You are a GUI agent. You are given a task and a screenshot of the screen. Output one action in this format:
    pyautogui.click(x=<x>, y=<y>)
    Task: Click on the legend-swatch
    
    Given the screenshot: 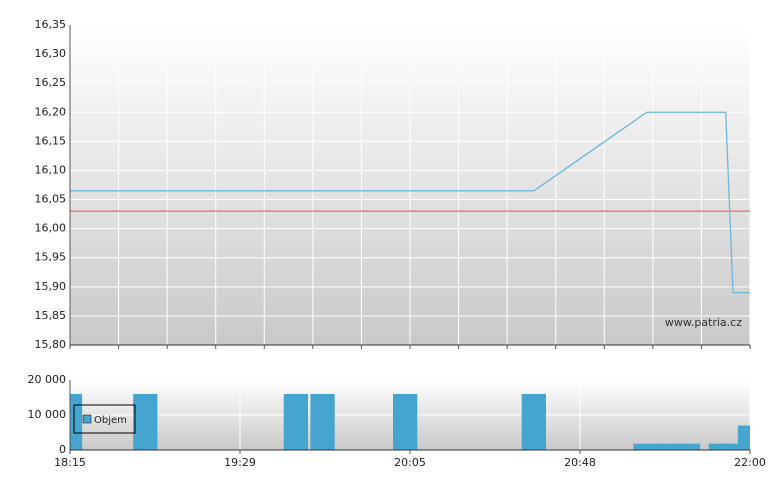 What is the action you would take?
    pyautogui.click(x=87, y=419)
    